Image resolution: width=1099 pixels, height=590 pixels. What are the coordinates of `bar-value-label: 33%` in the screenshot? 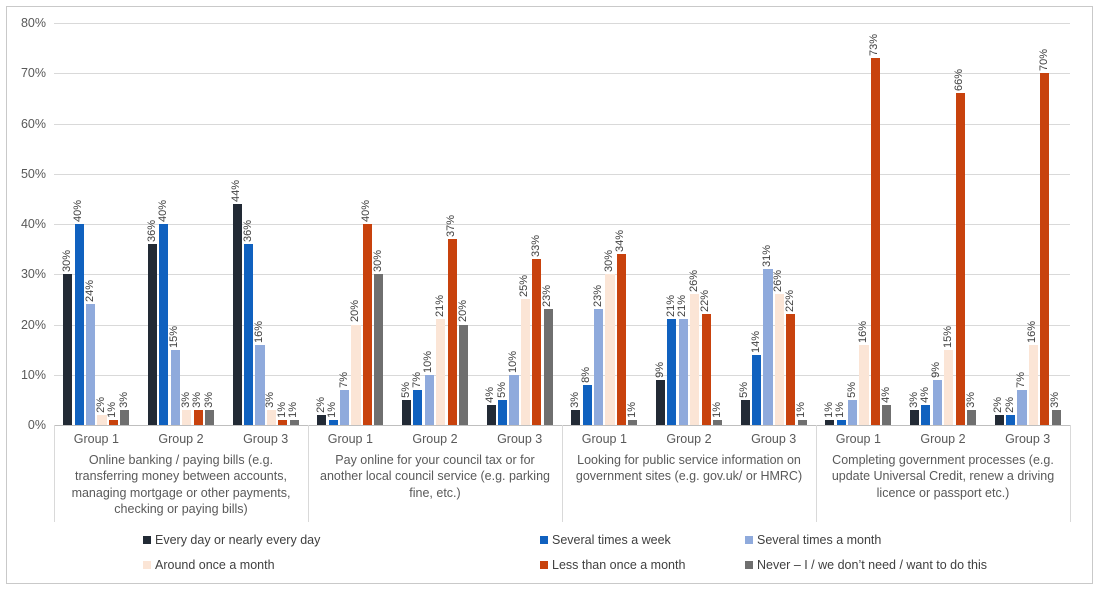 It's located at (535, 246).